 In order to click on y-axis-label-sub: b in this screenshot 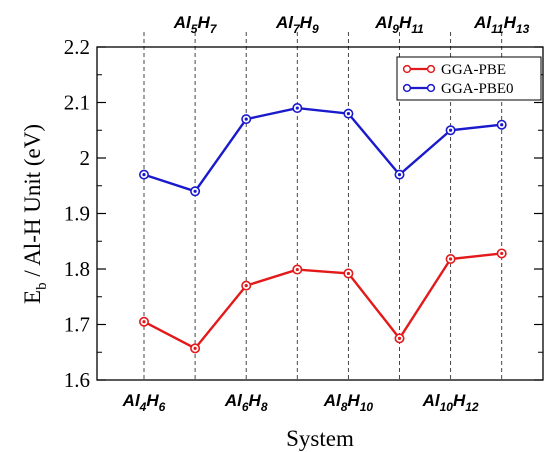, I will do `click(42, 286)`.